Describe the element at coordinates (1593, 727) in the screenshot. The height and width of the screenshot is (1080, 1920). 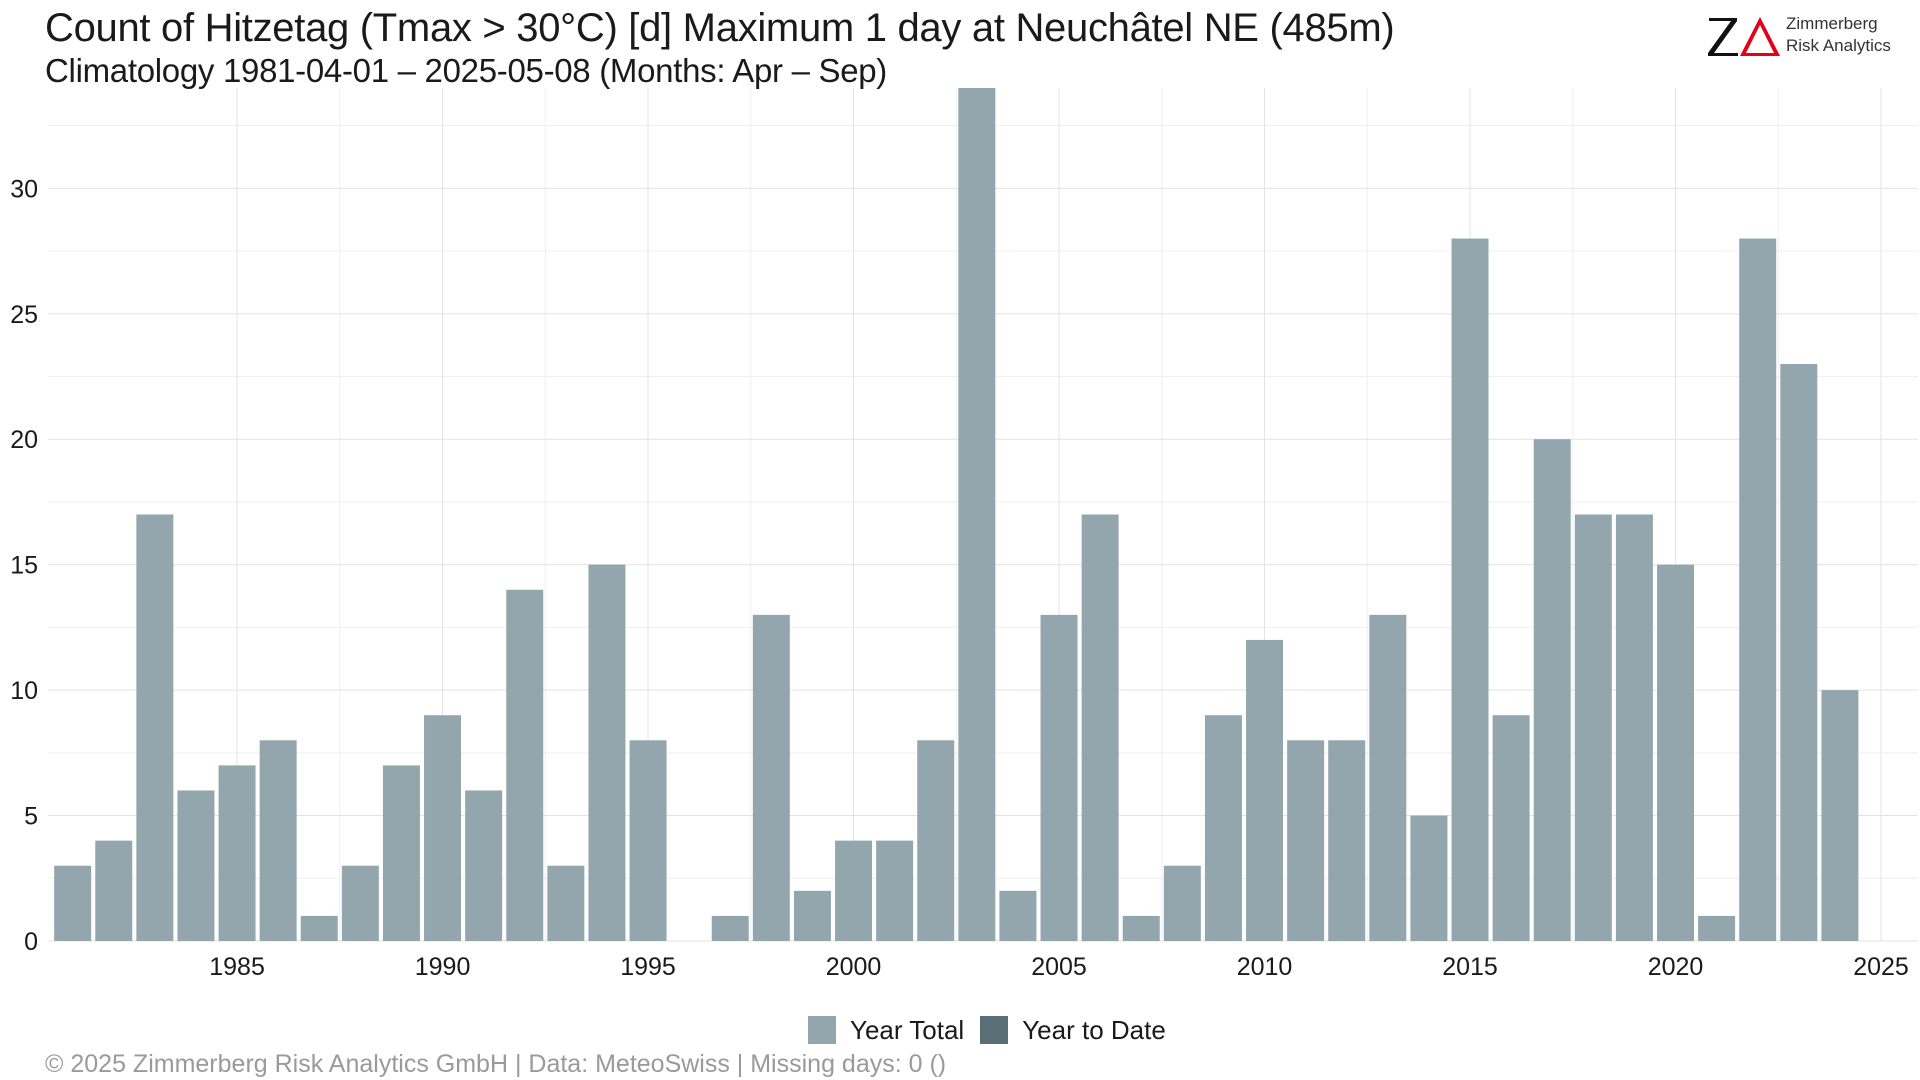
I see `bar-year-total-2018` at that location.